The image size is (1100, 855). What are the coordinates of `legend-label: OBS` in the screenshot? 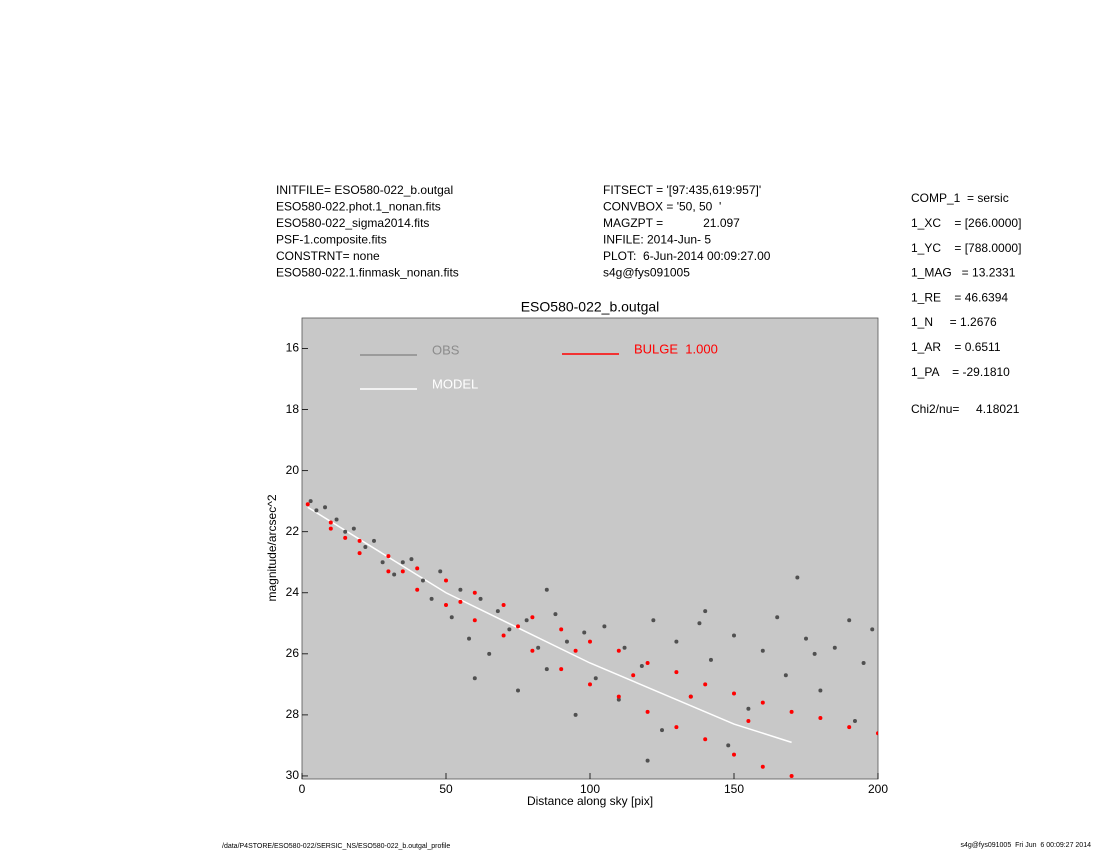 It's located at (446, 349).